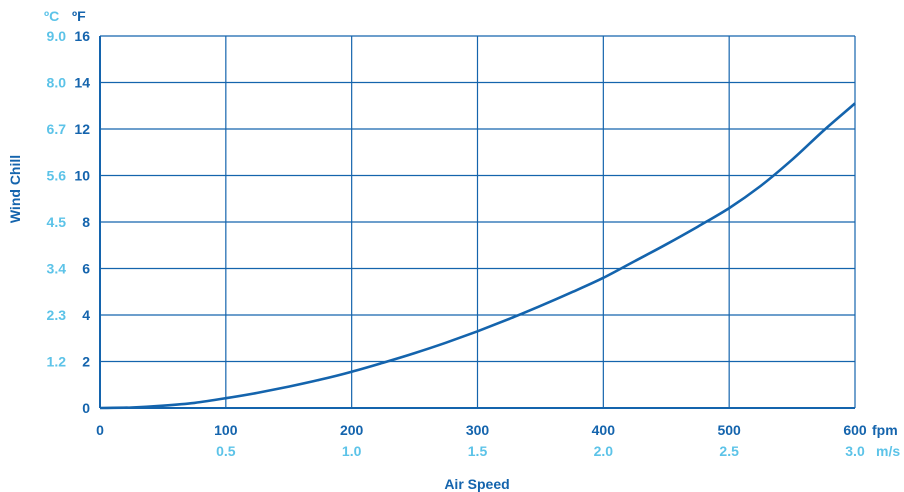  Describe the element at coordinates (478, 451) in the screenshot. I see `x-tick-label-secondary: 1.5` at that location.